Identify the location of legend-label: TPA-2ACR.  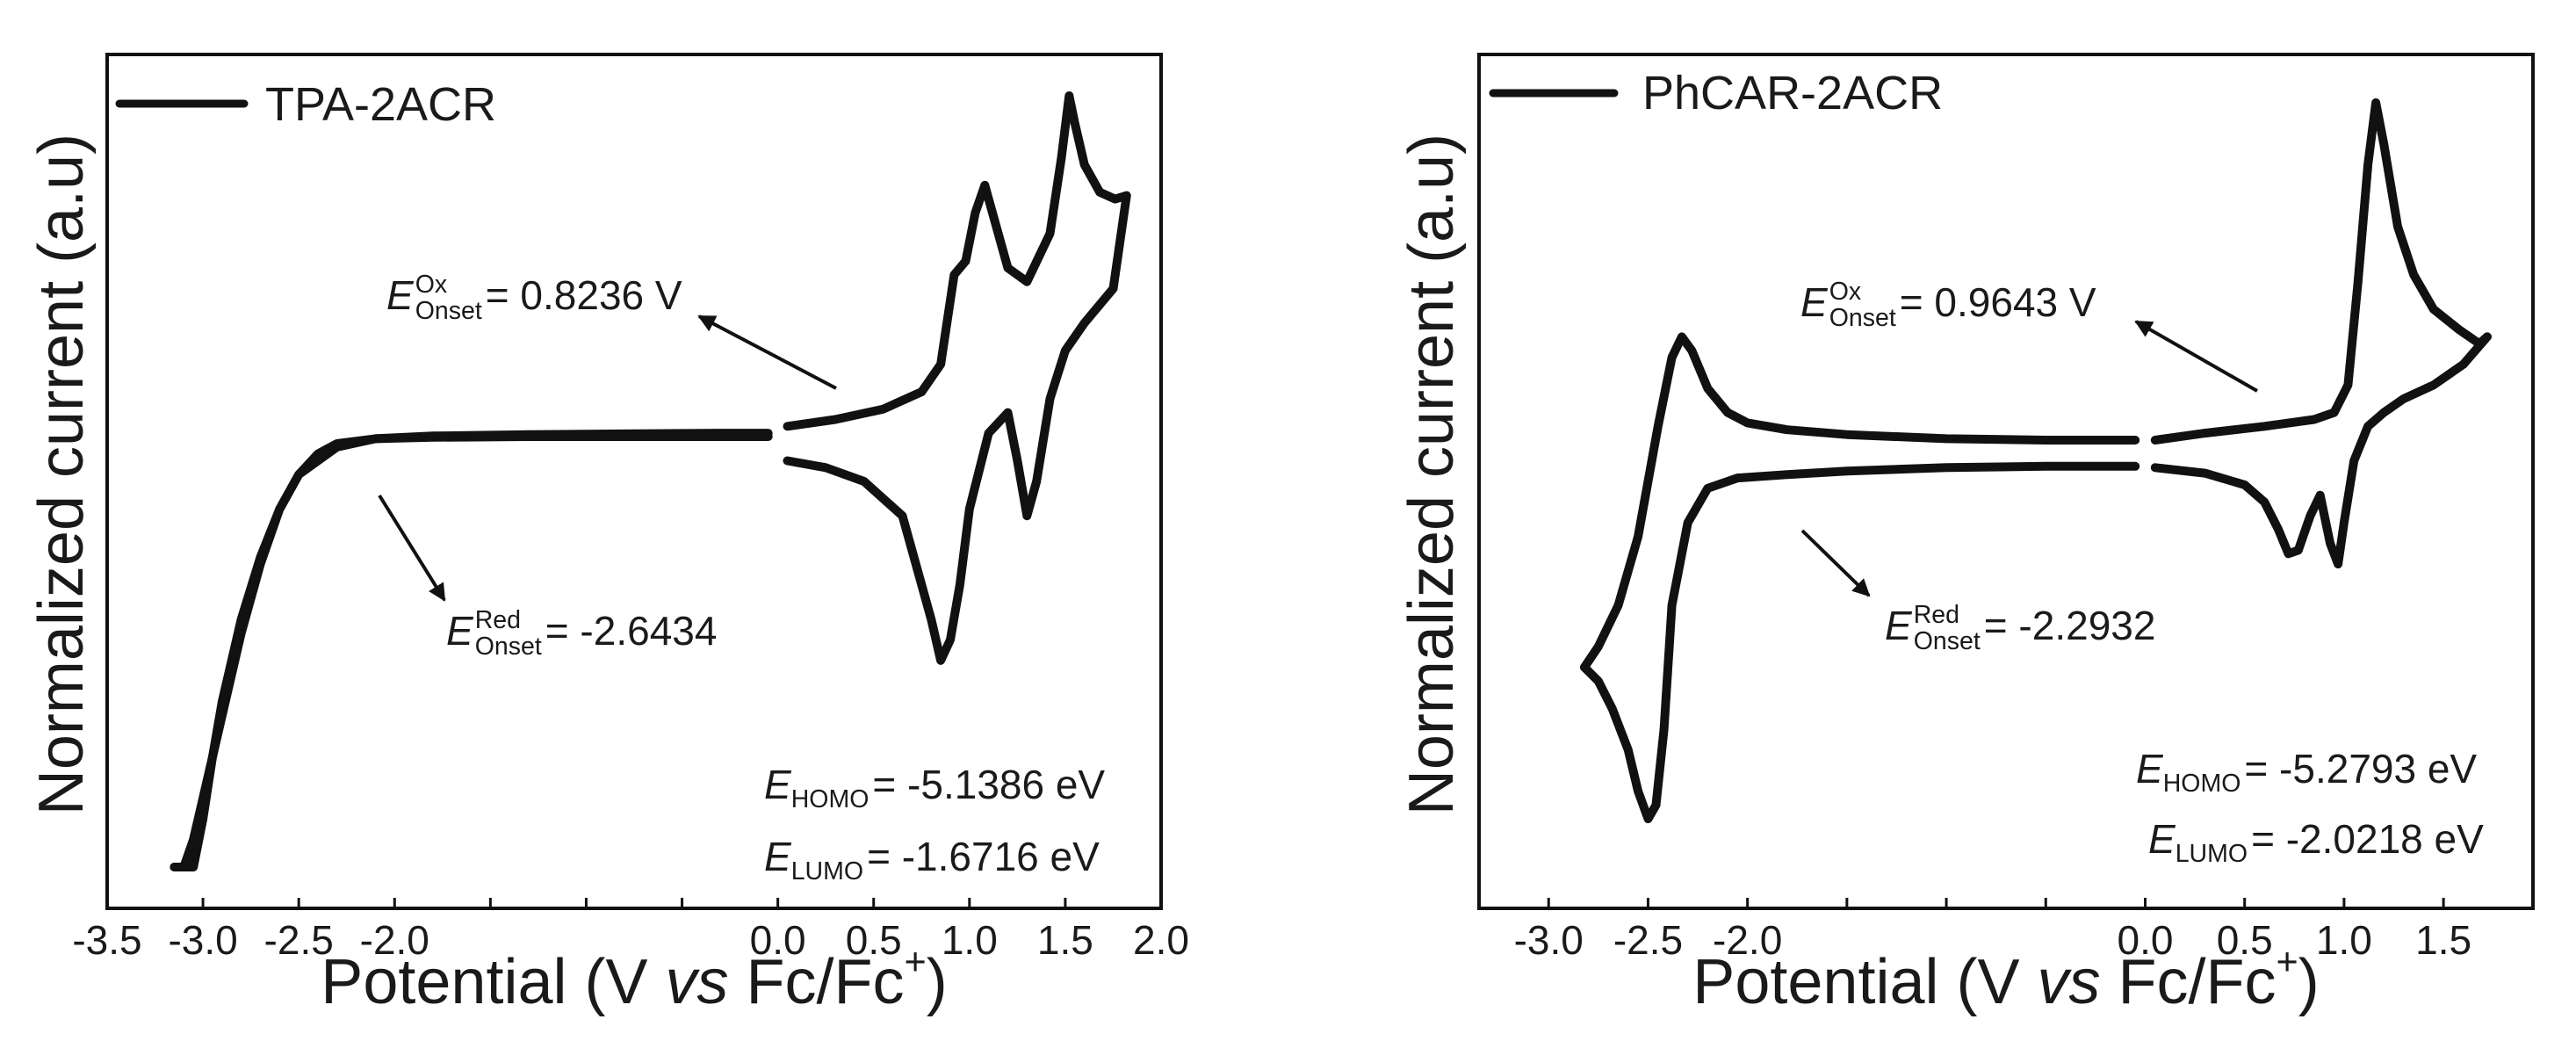
(380, 104).